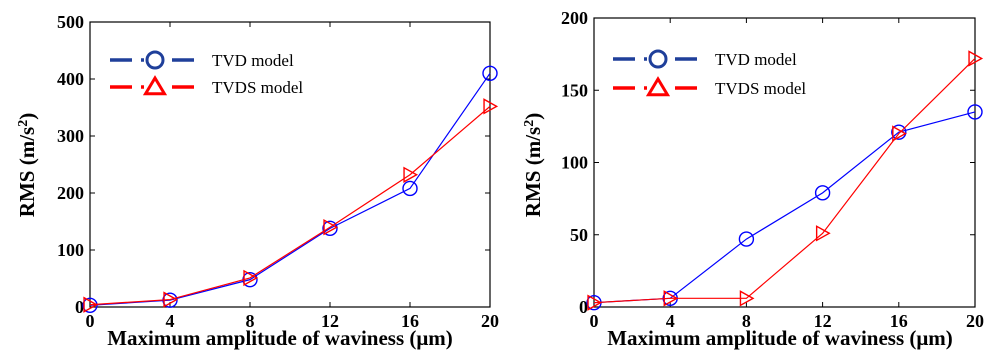 The image size is (991, 359). What do you see at coordinates (574, 90) in the screenshot?
I see `y-tick-label: 150` at bounding box center [574, 90].